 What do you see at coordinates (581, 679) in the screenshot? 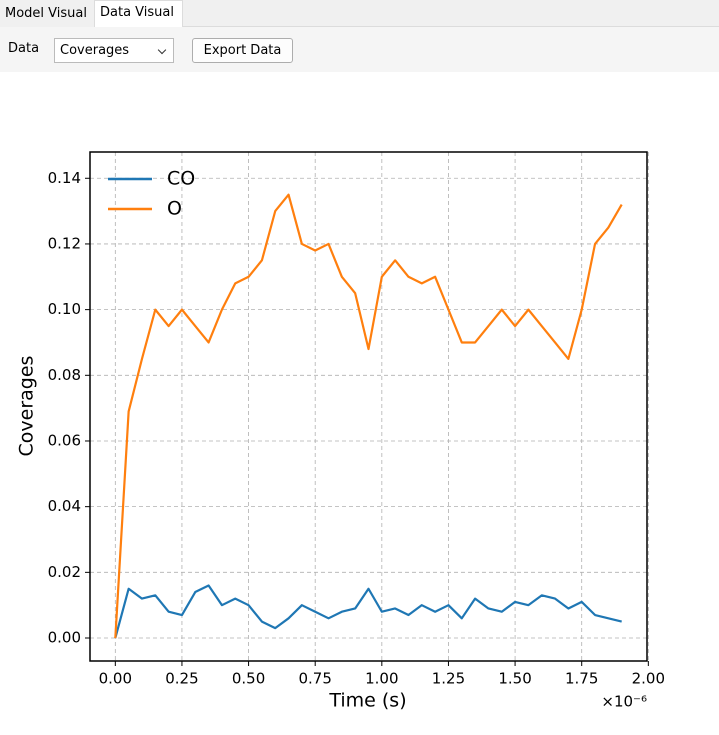
I see `x-tick-label: 1.75` at bounding box center [581, 679].